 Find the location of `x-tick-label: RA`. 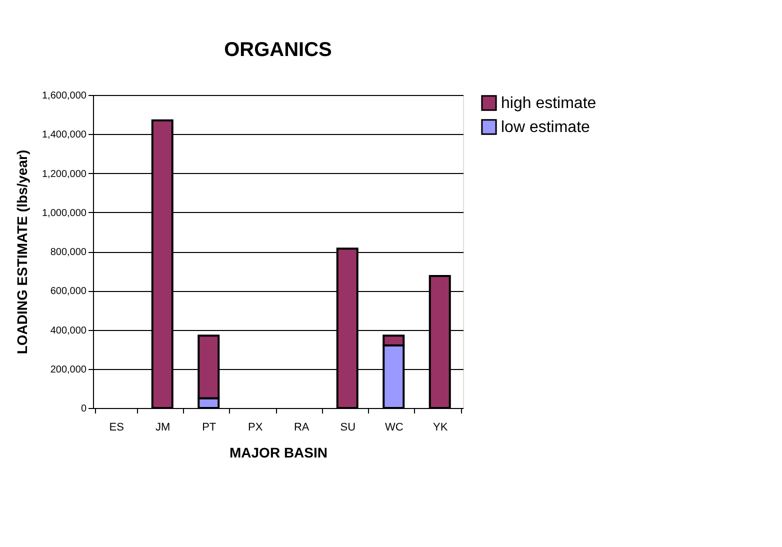

x-tick-label: RA is located at coordinates (302, 428).